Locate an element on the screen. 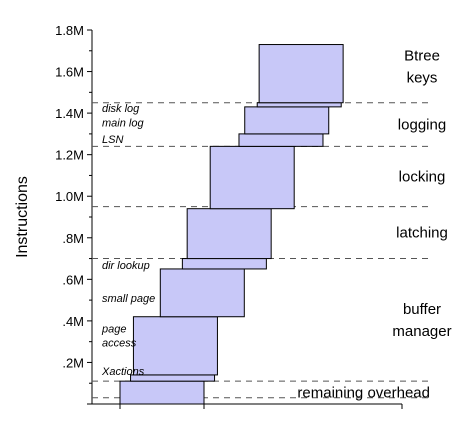 This screenshot has height=423, width=452. component-label: disk log is located at coordinates (121, 109).